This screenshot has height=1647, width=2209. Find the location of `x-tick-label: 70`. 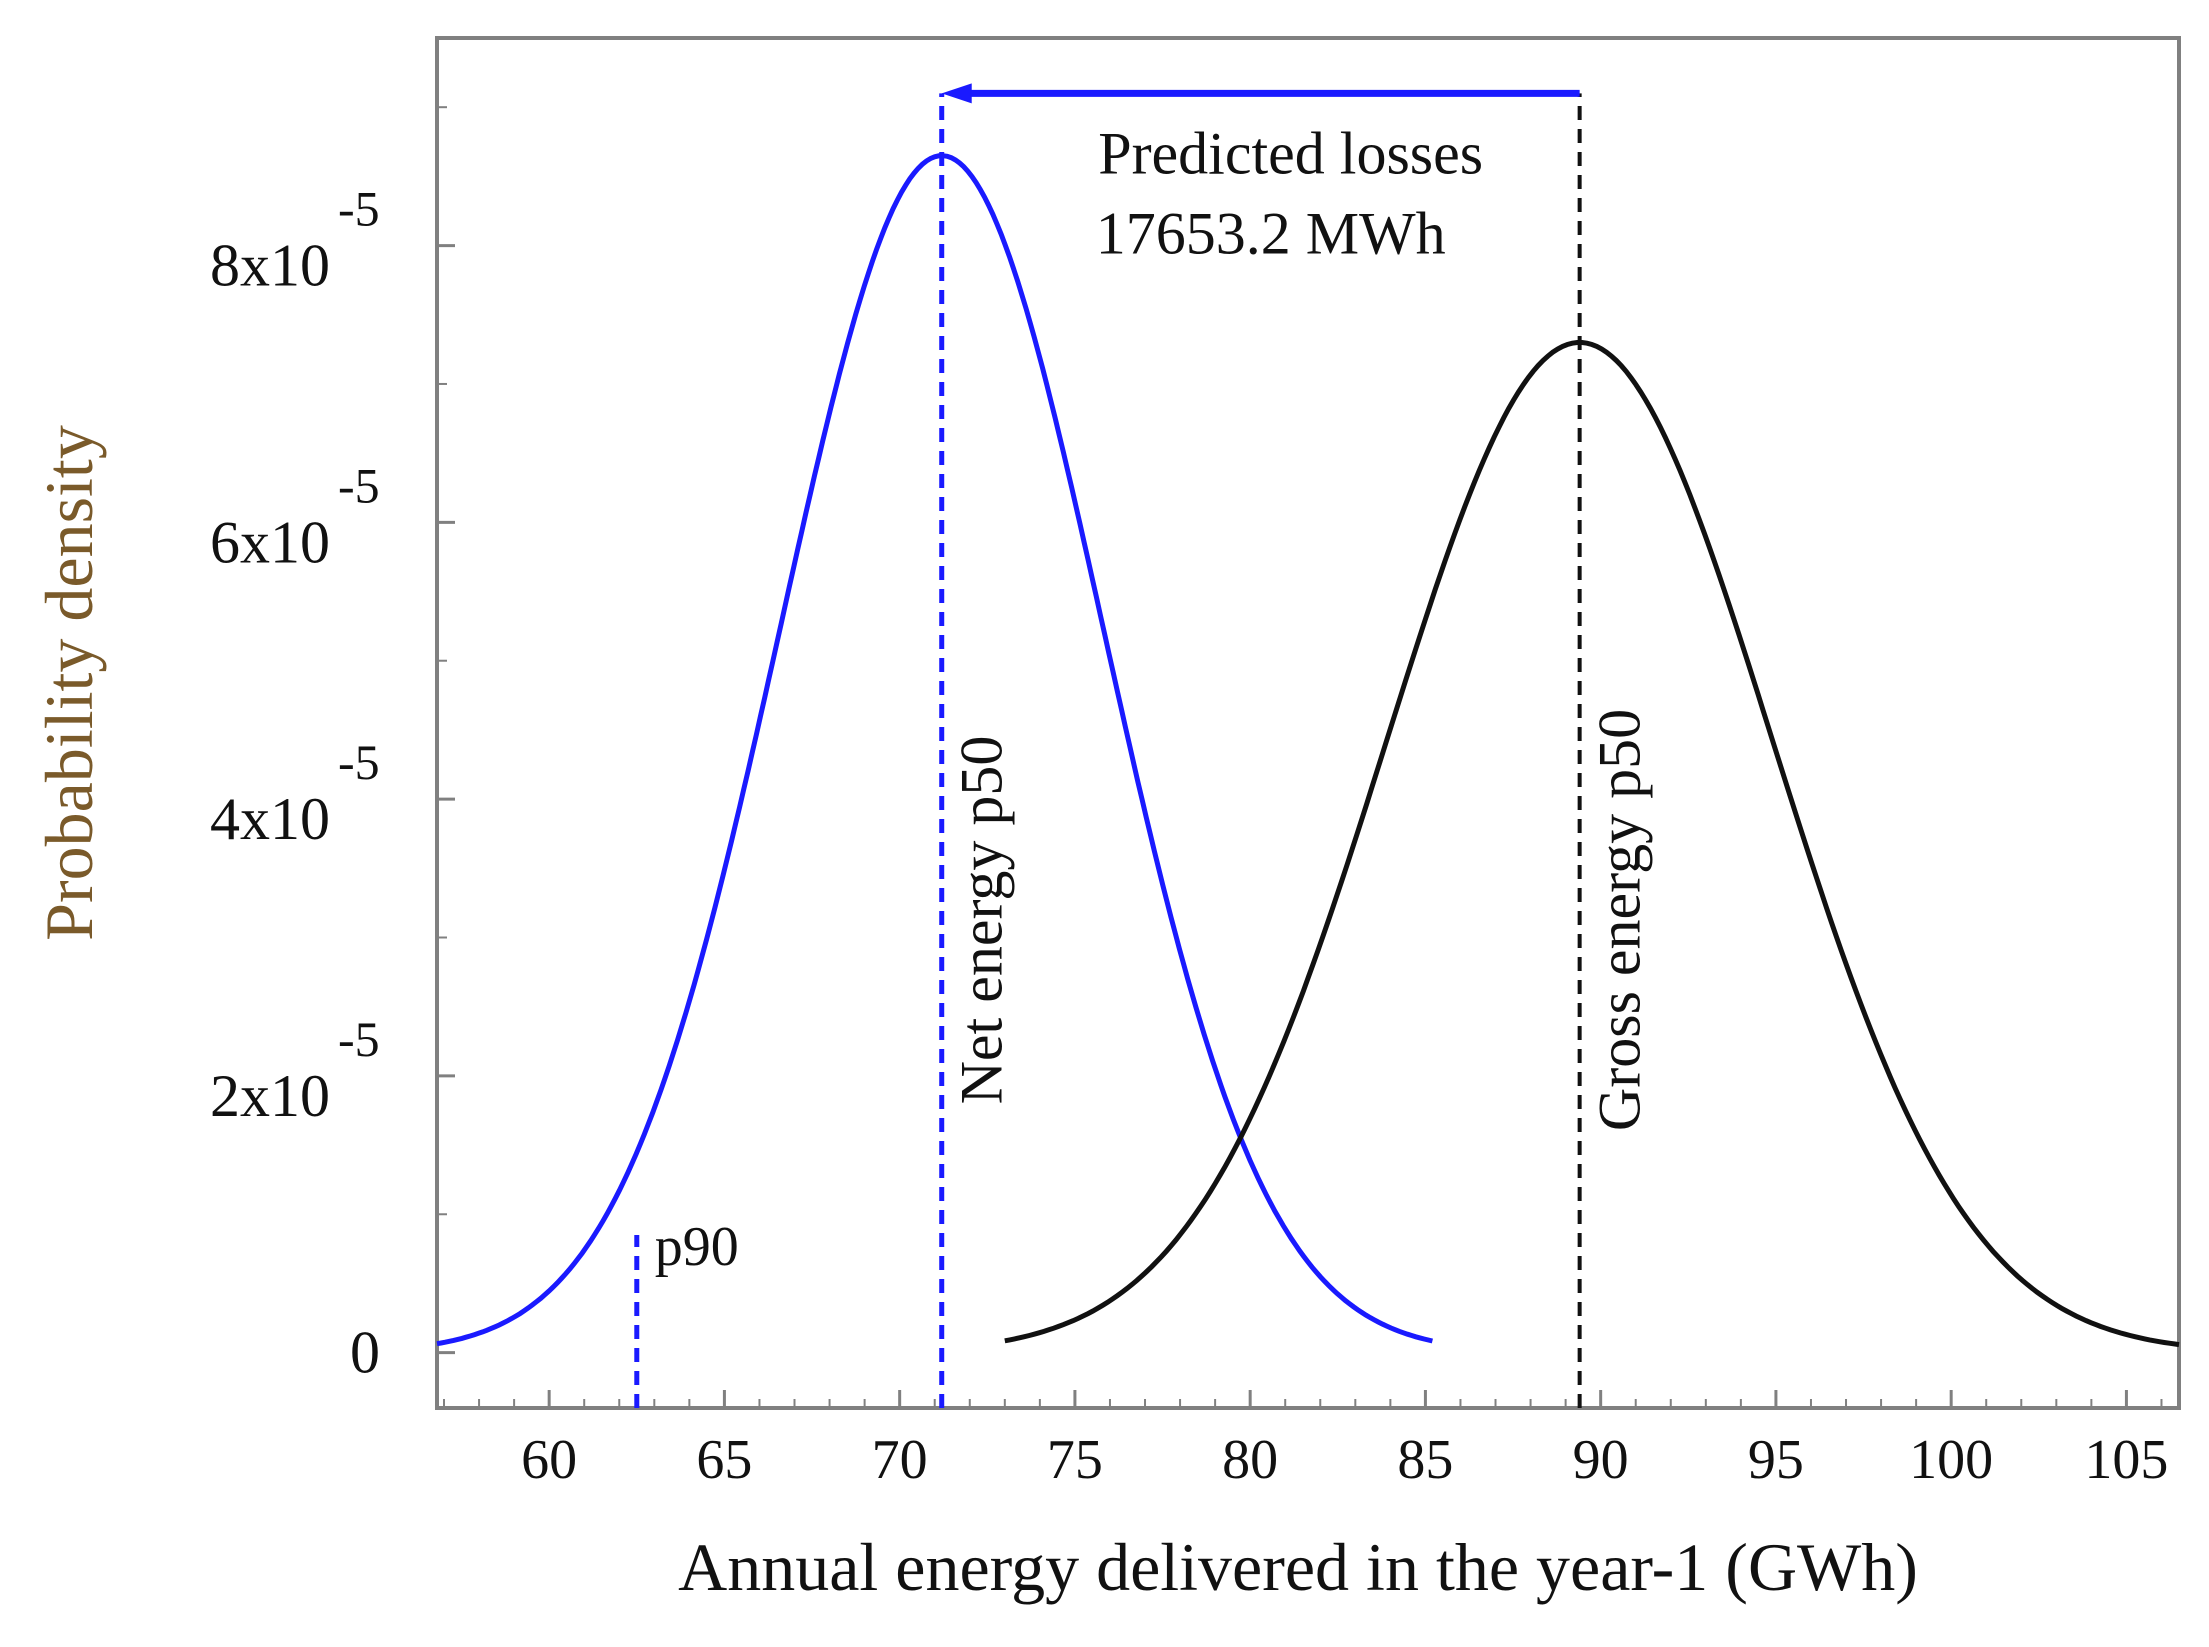

x-tick-label: 70 is located at coordinates (900, 1460).